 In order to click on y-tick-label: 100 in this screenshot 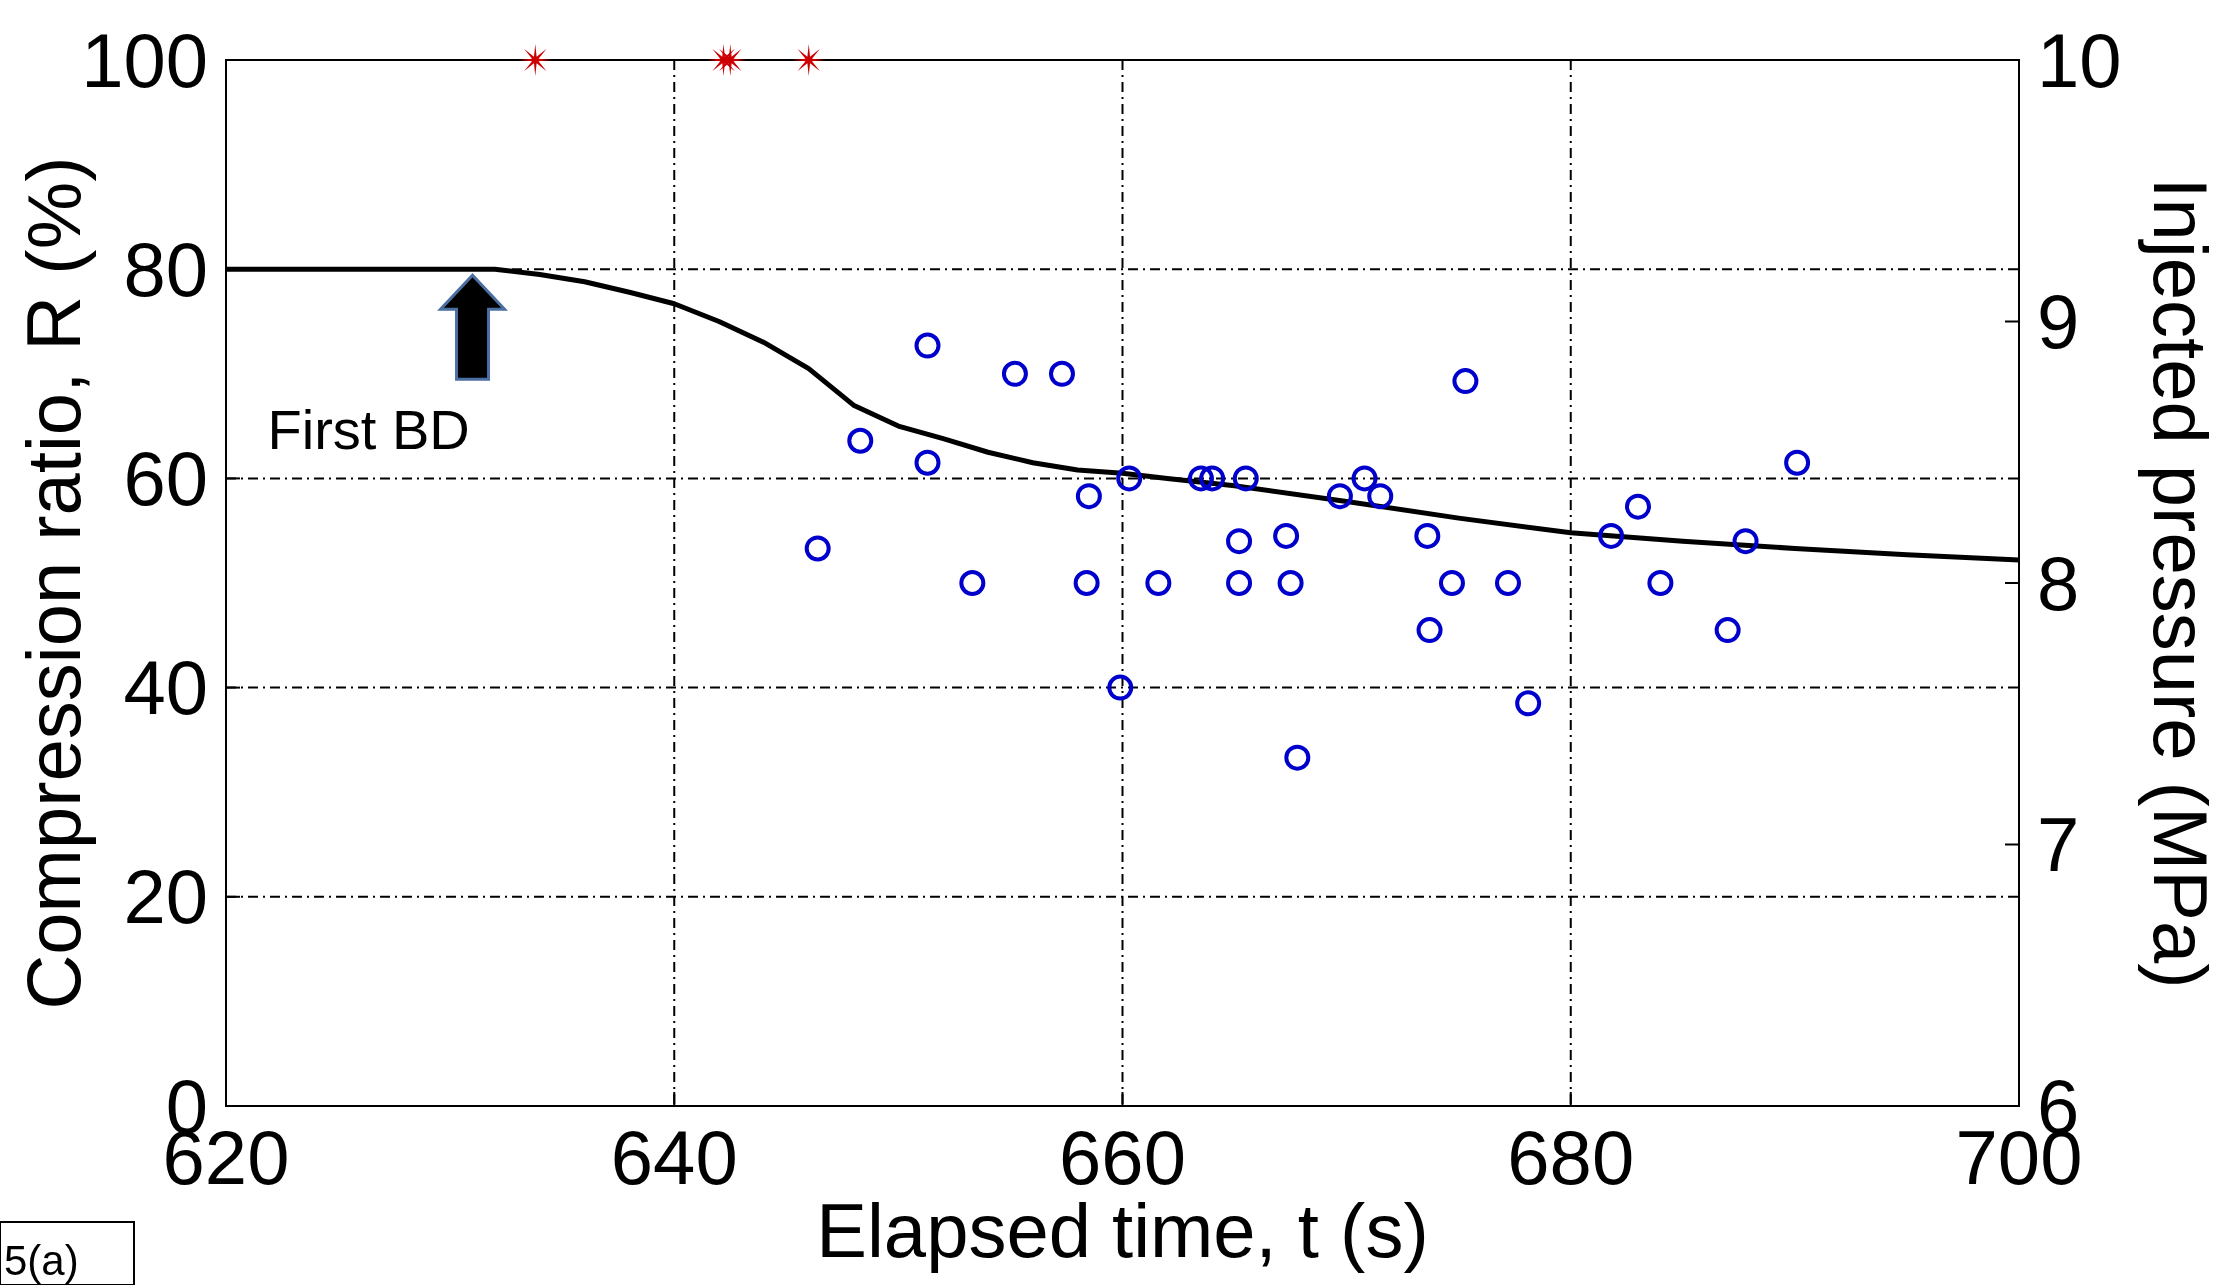, I will do `click(144, 60)`.